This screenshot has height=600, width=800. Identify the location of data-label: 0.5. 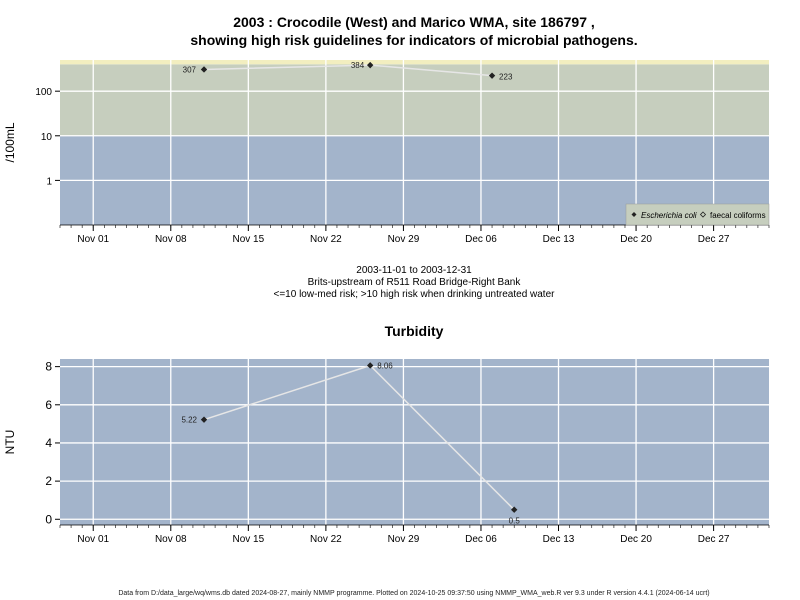
(515, 521).